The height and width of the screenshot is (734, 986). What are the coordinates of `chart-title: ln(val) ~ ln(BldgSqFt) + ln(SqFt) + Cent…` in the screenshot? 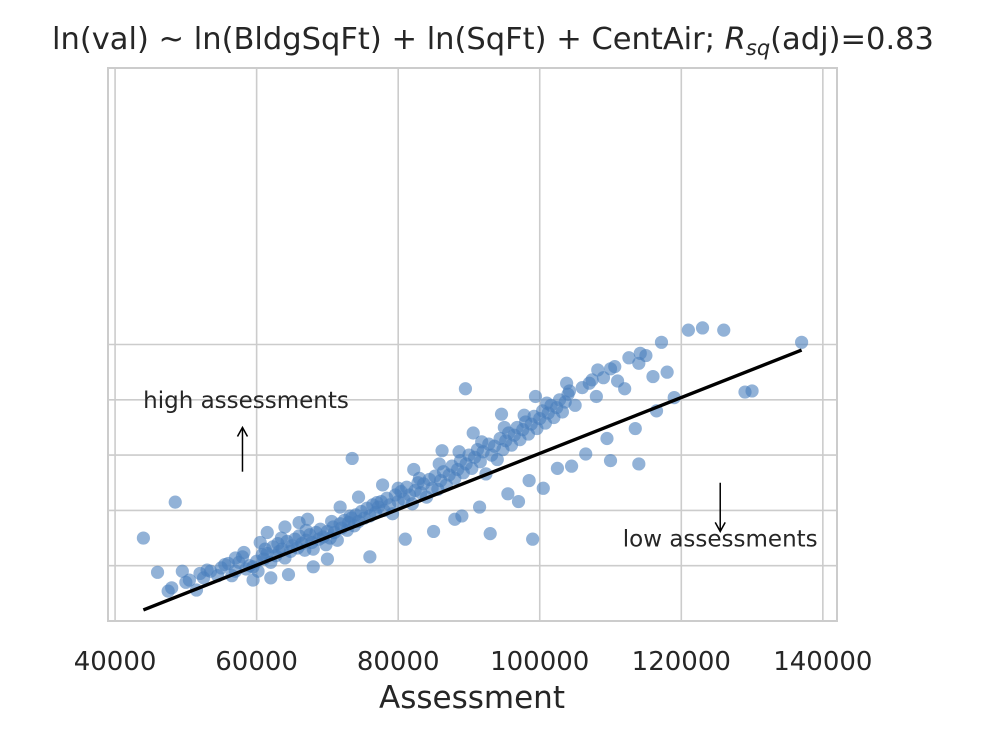 It's located at (493, 41).